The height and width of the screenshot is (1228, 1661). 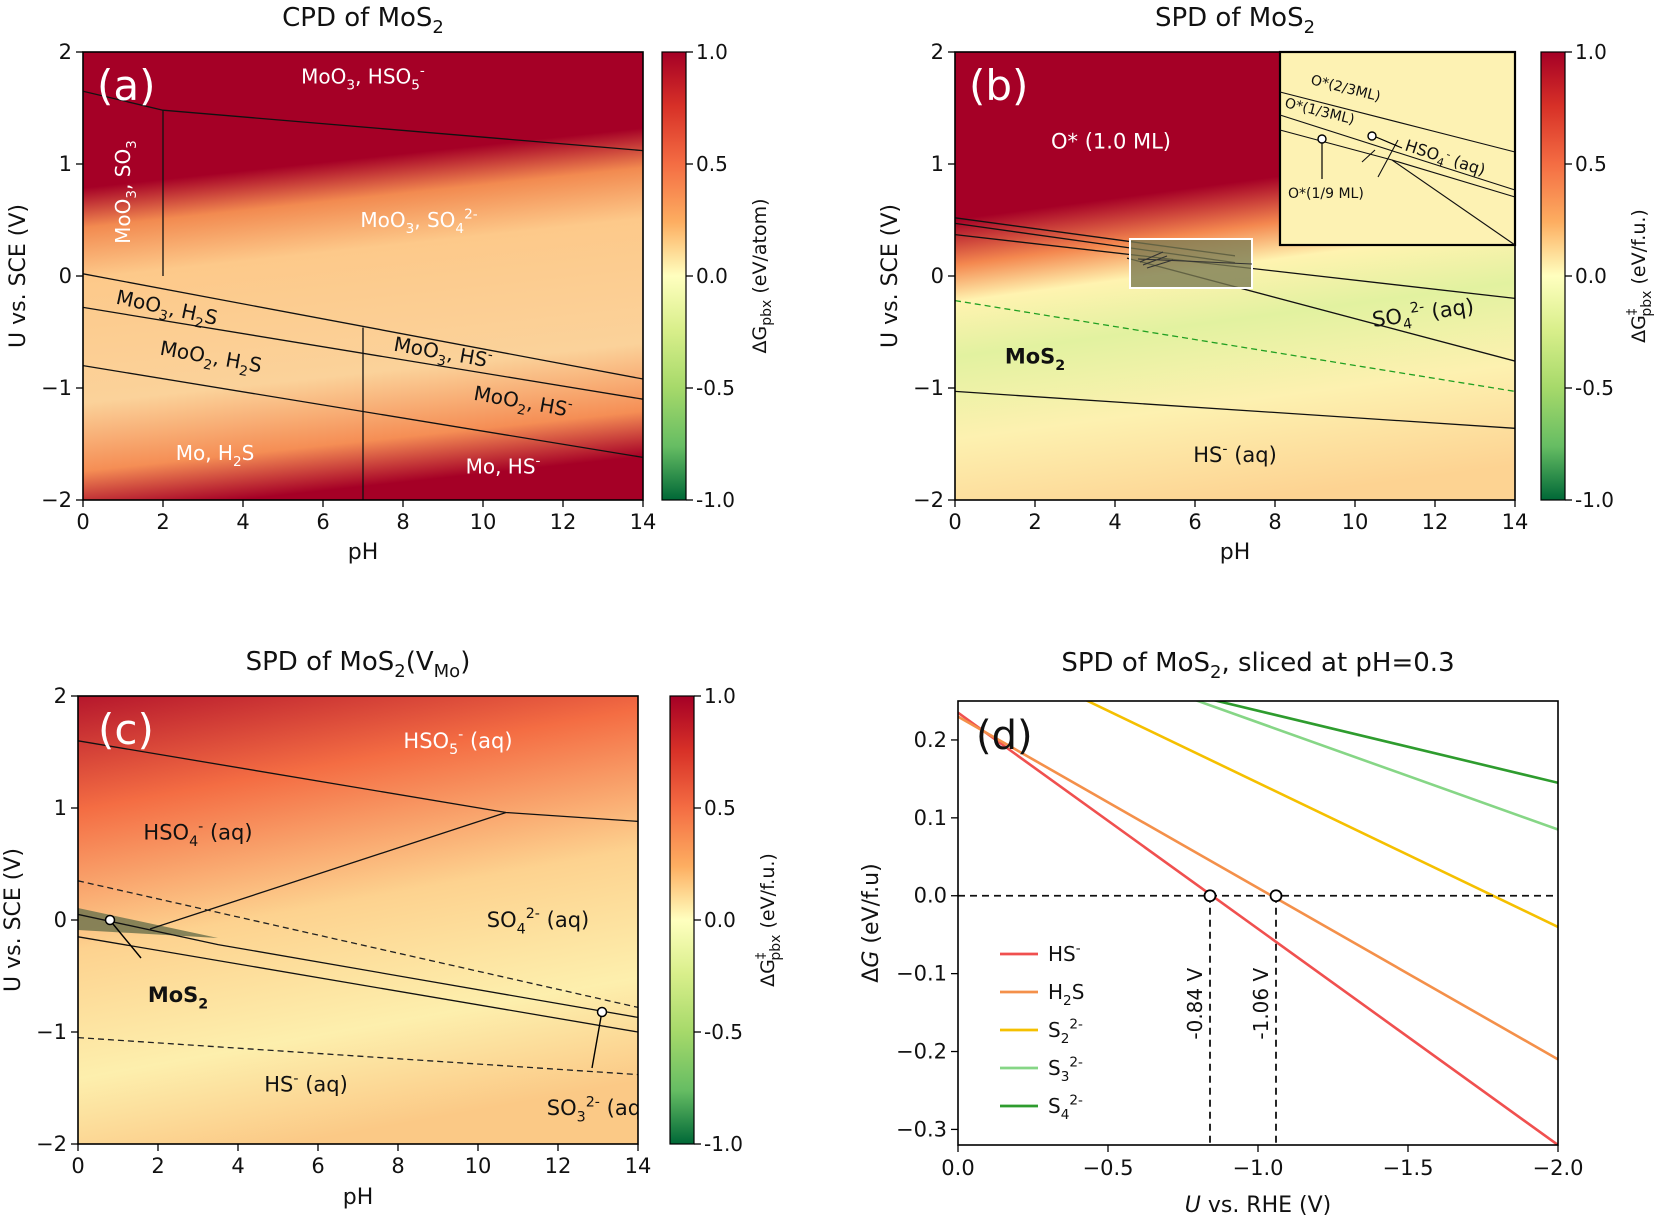 I want to click on region-label-moo3-hs: MoO3, HS-, so click(x=442, y=353).